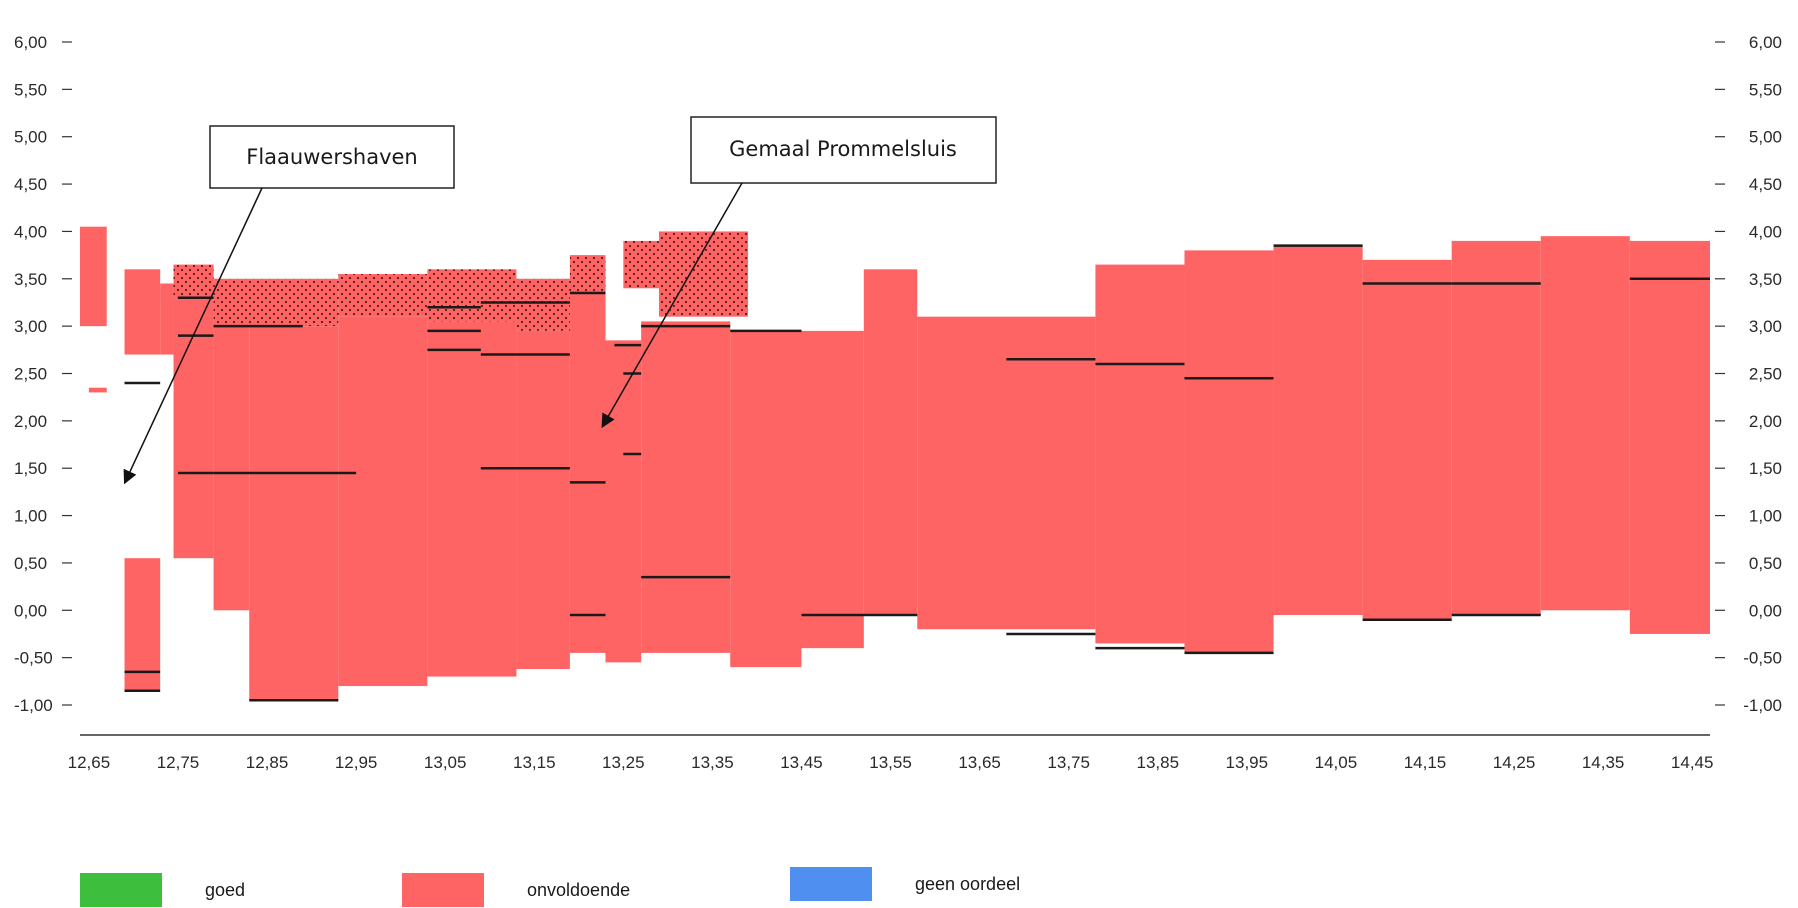  What do you see at coordinates (1762, 658) in the screenshot?
I see `right-y-tick-label: -0,50` at bounding box center [1762, 658].